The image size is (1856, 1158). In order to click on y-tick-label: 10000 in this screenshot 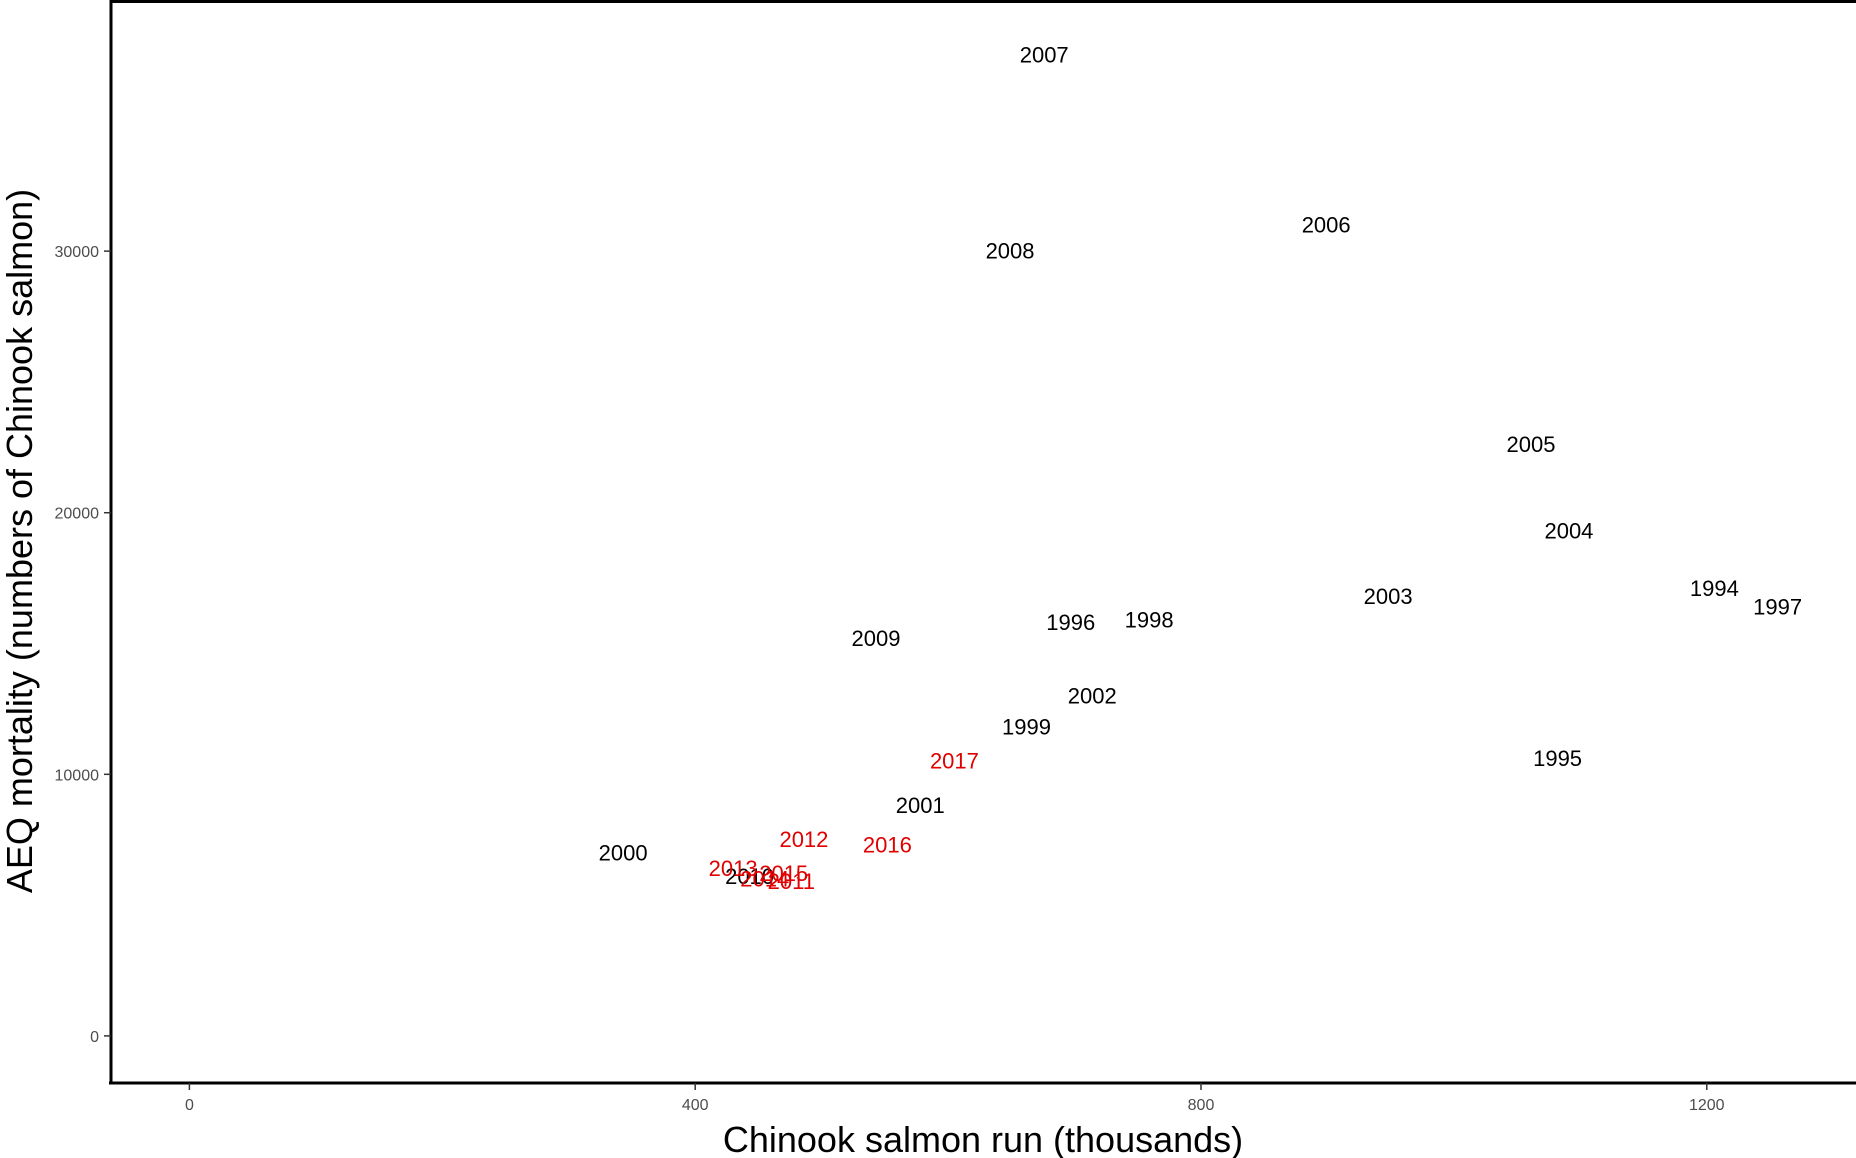, I will do `click(77, 775)`.